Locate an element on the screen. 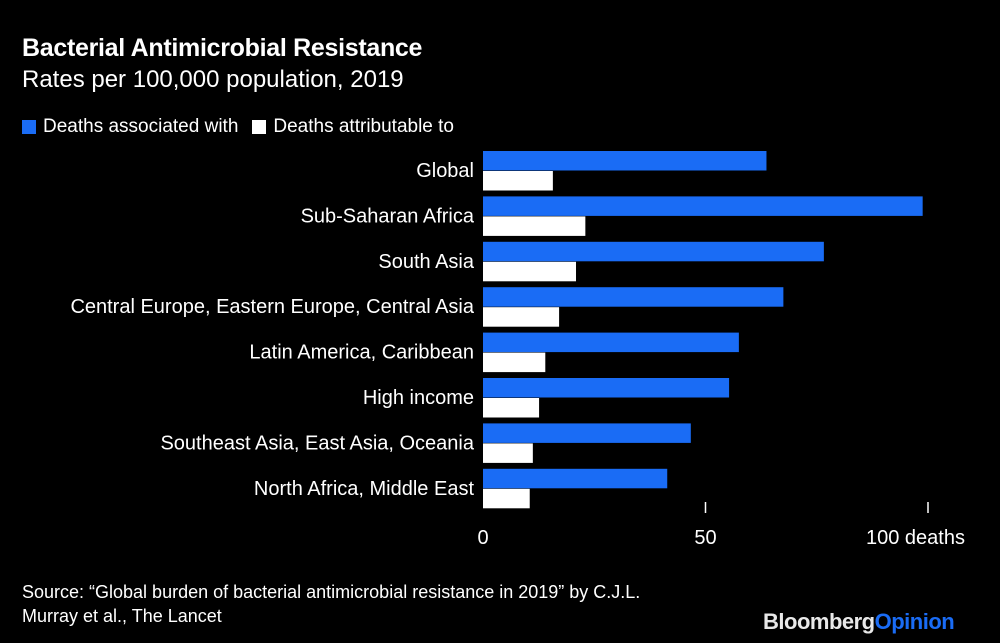 This screenshot has width=1000, height=643. category-label: Southeast Asia, East Asia, Oceania is located at coordinates (317, 443).